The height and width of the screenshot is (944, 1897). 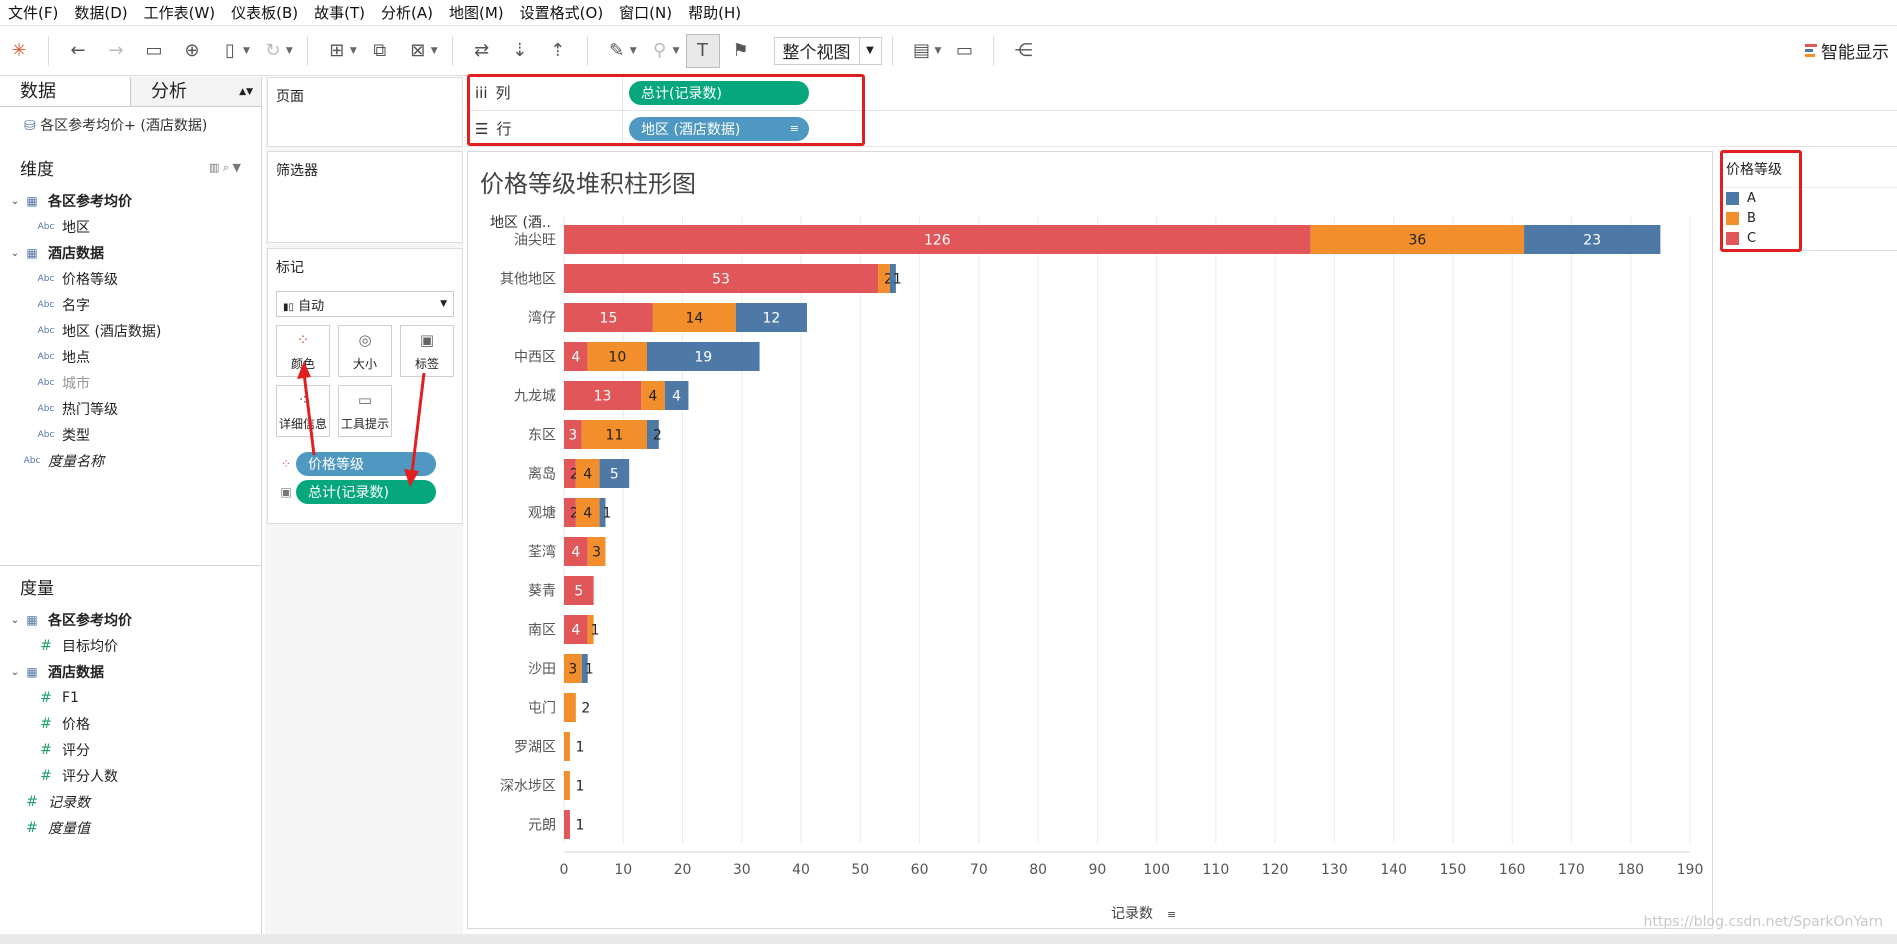 What do you see at coordinates (273, 50) in the screenshot?
I see `refresh-icon: ↻` at bounding box center [273, 50].